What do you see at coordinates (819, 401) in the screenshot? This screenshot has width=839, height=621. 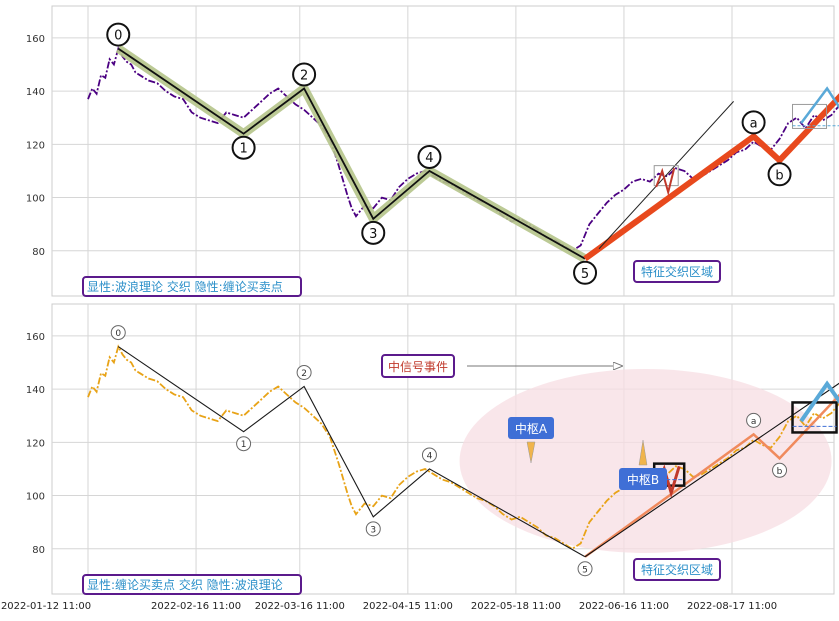 I see `bottom-pivot-b-line` at bounding box center [819, 401].